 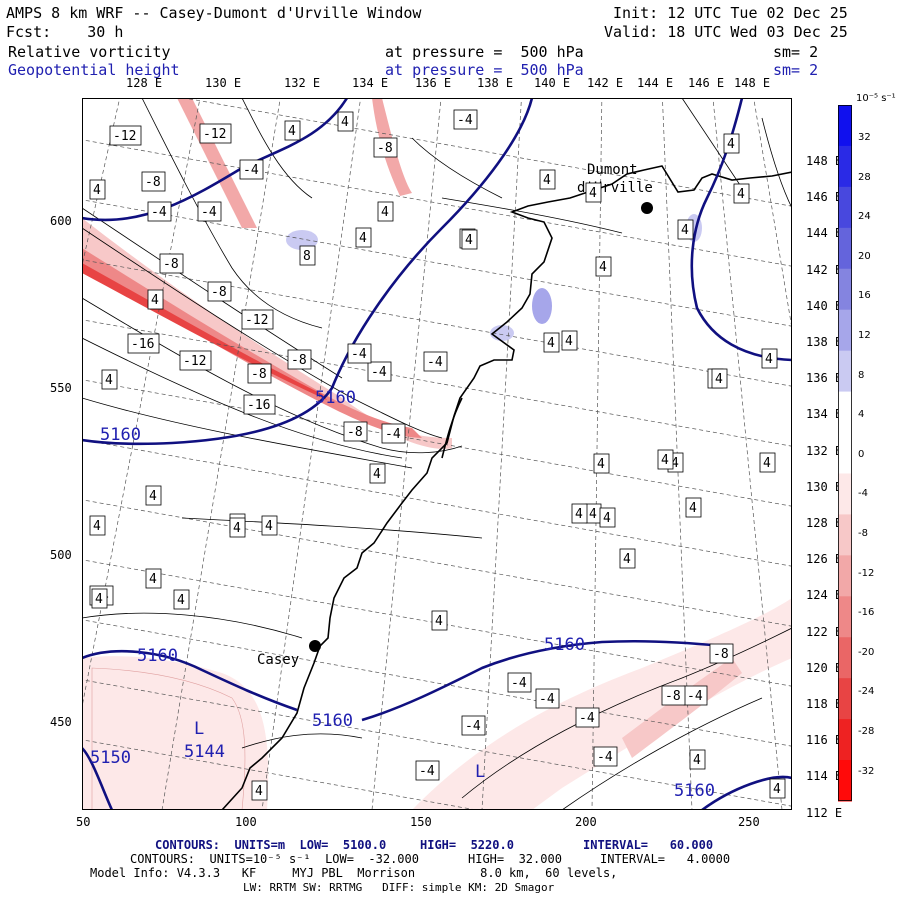 What do you see at coordinates (864, 296) in the screenshot?
I see `colorbar-tick-label: 16` at bounding box center [864, 296].